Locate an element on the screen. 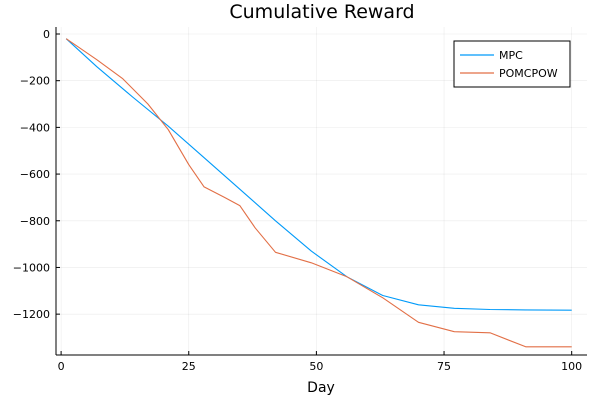 The width and height of the screenshot is (600, 400). legend-label-pomcpow: POMCPOW is located at coordinates (528, 73).